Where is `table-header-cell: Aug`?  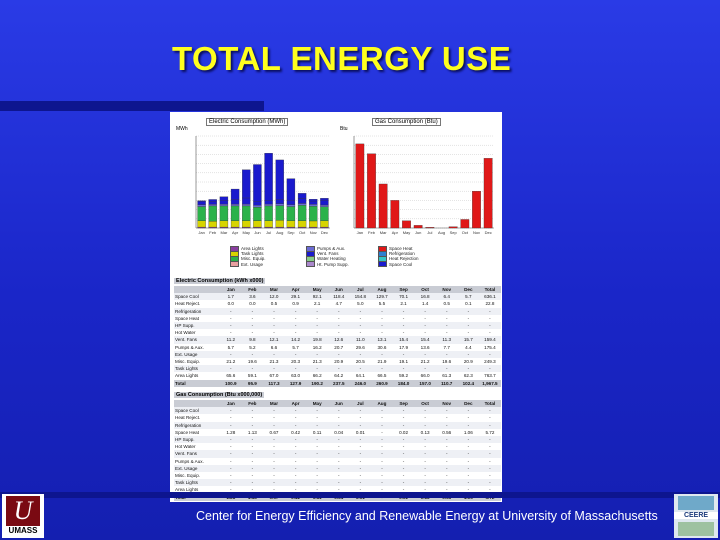
table-header-cell: Aug is located at coordinates (382, 404).